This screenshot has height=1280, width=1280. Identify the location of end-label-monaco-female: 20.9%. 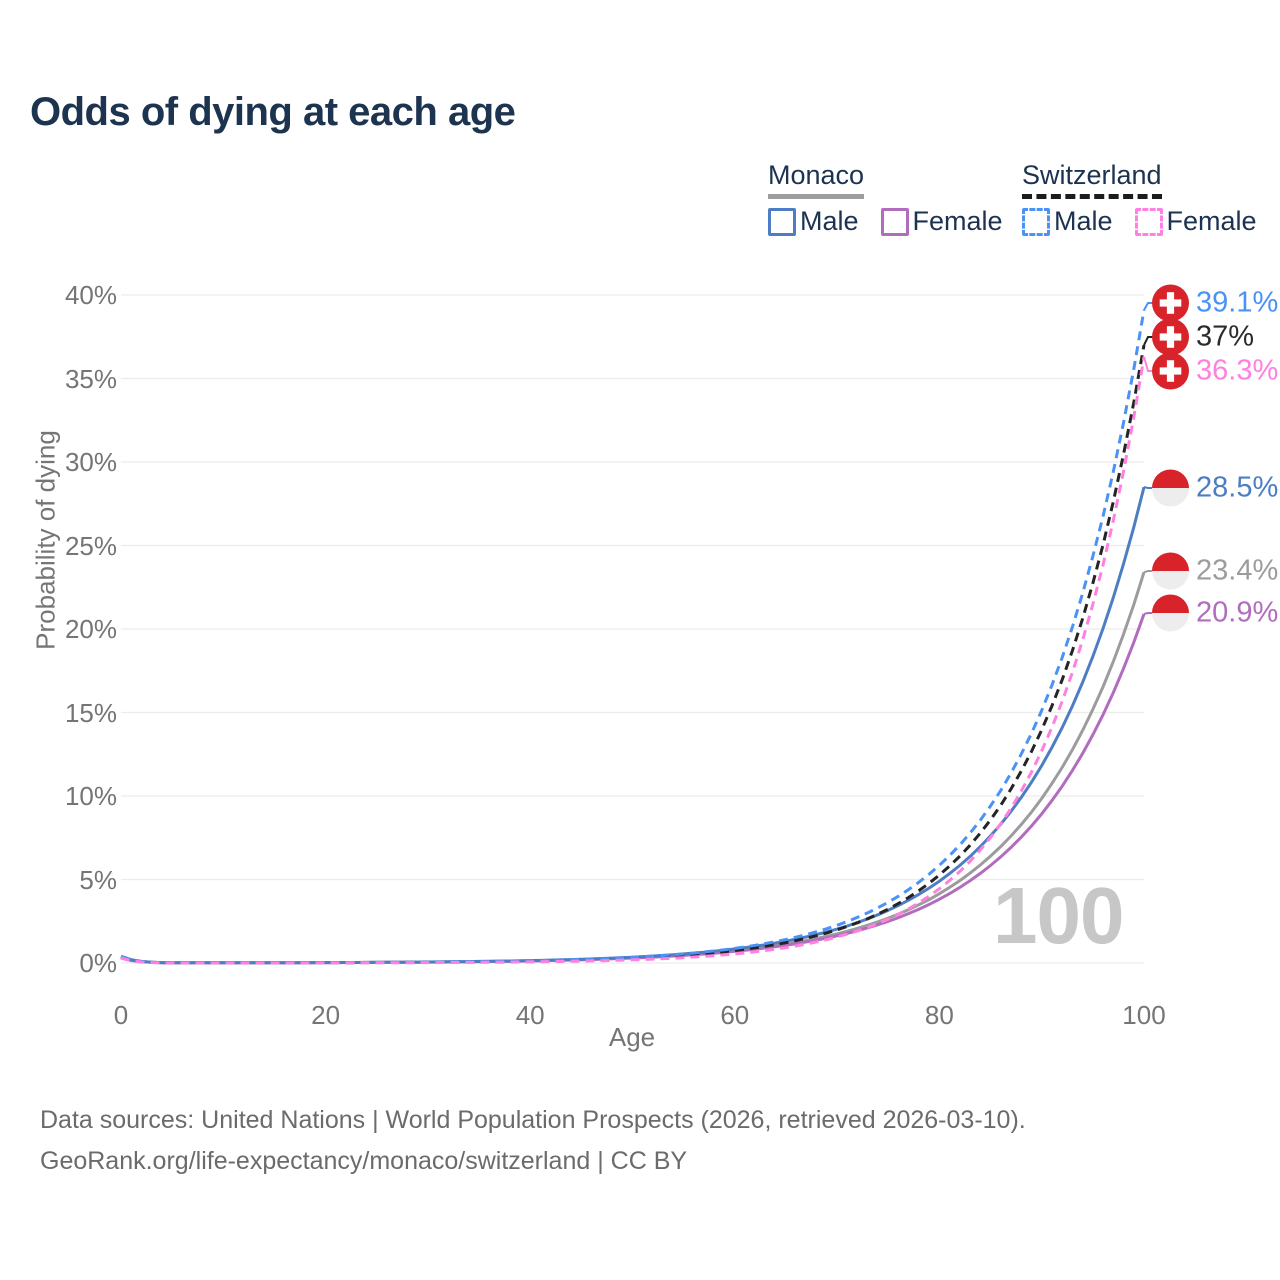
(1215, 613).